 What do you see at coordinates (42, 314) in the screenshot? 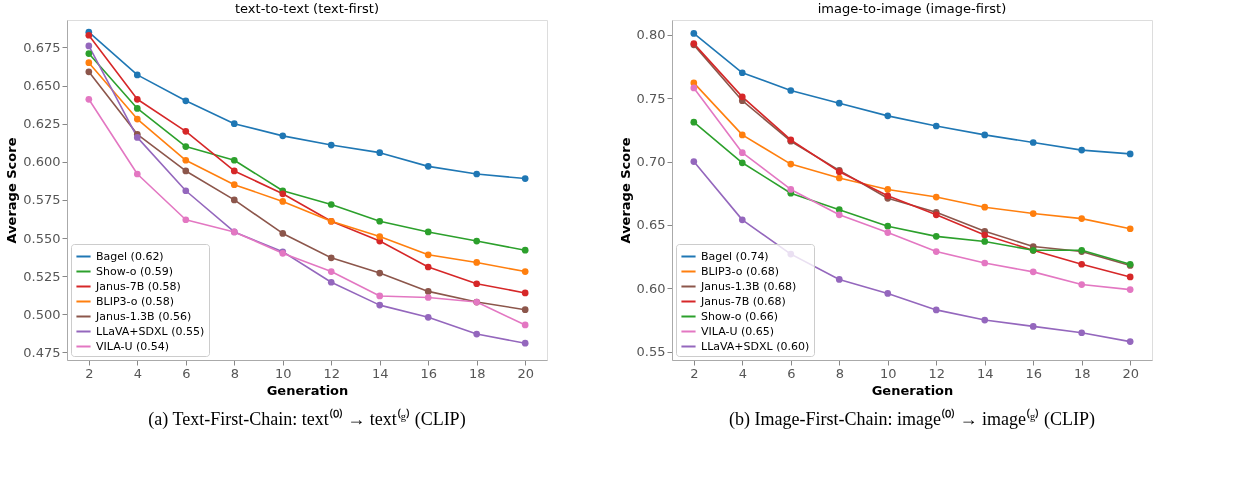
I see `y-tick-label: 0.500` at bounding box center [42, 314].